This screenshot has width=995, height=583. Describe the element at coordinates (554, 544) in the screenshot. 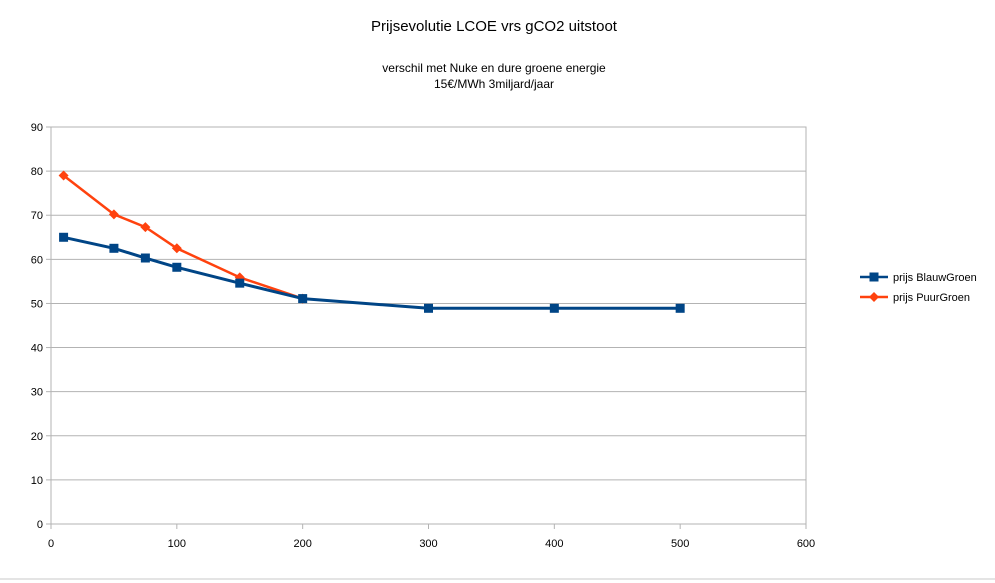

I see `x-tick-label-4: 400` at that location.